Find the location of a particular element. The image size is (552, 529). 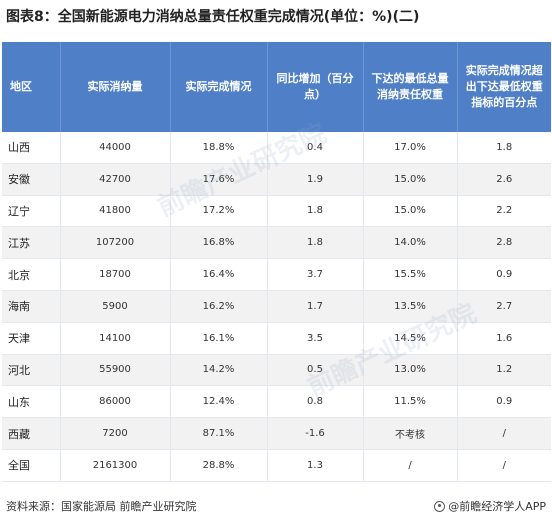

cell-min-weight: 14.5% is located at coordinates (410, 338).